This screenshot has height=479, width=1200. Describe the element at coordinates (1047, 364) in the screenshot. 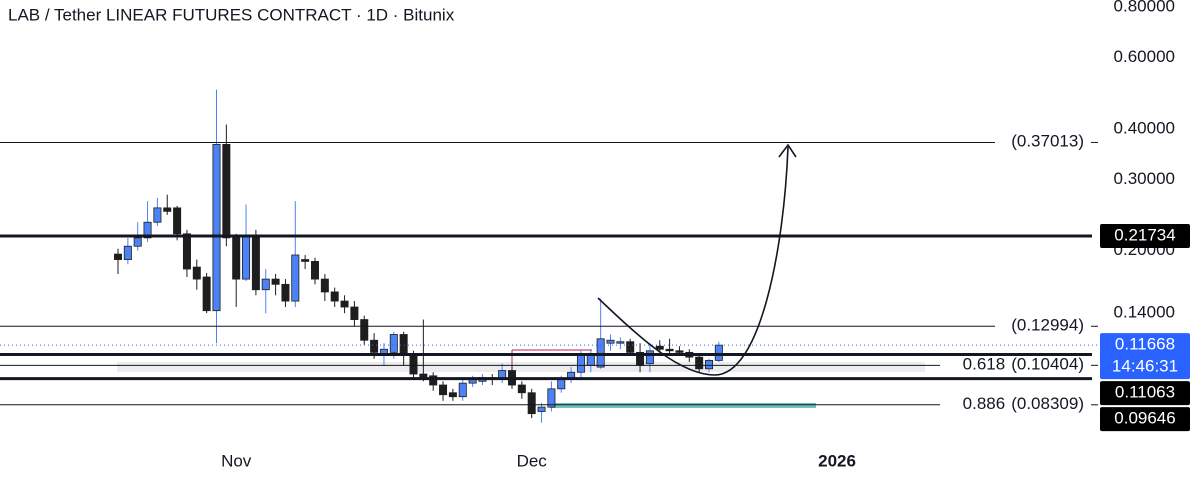

I see `level-label: (0.10404)` at that location.